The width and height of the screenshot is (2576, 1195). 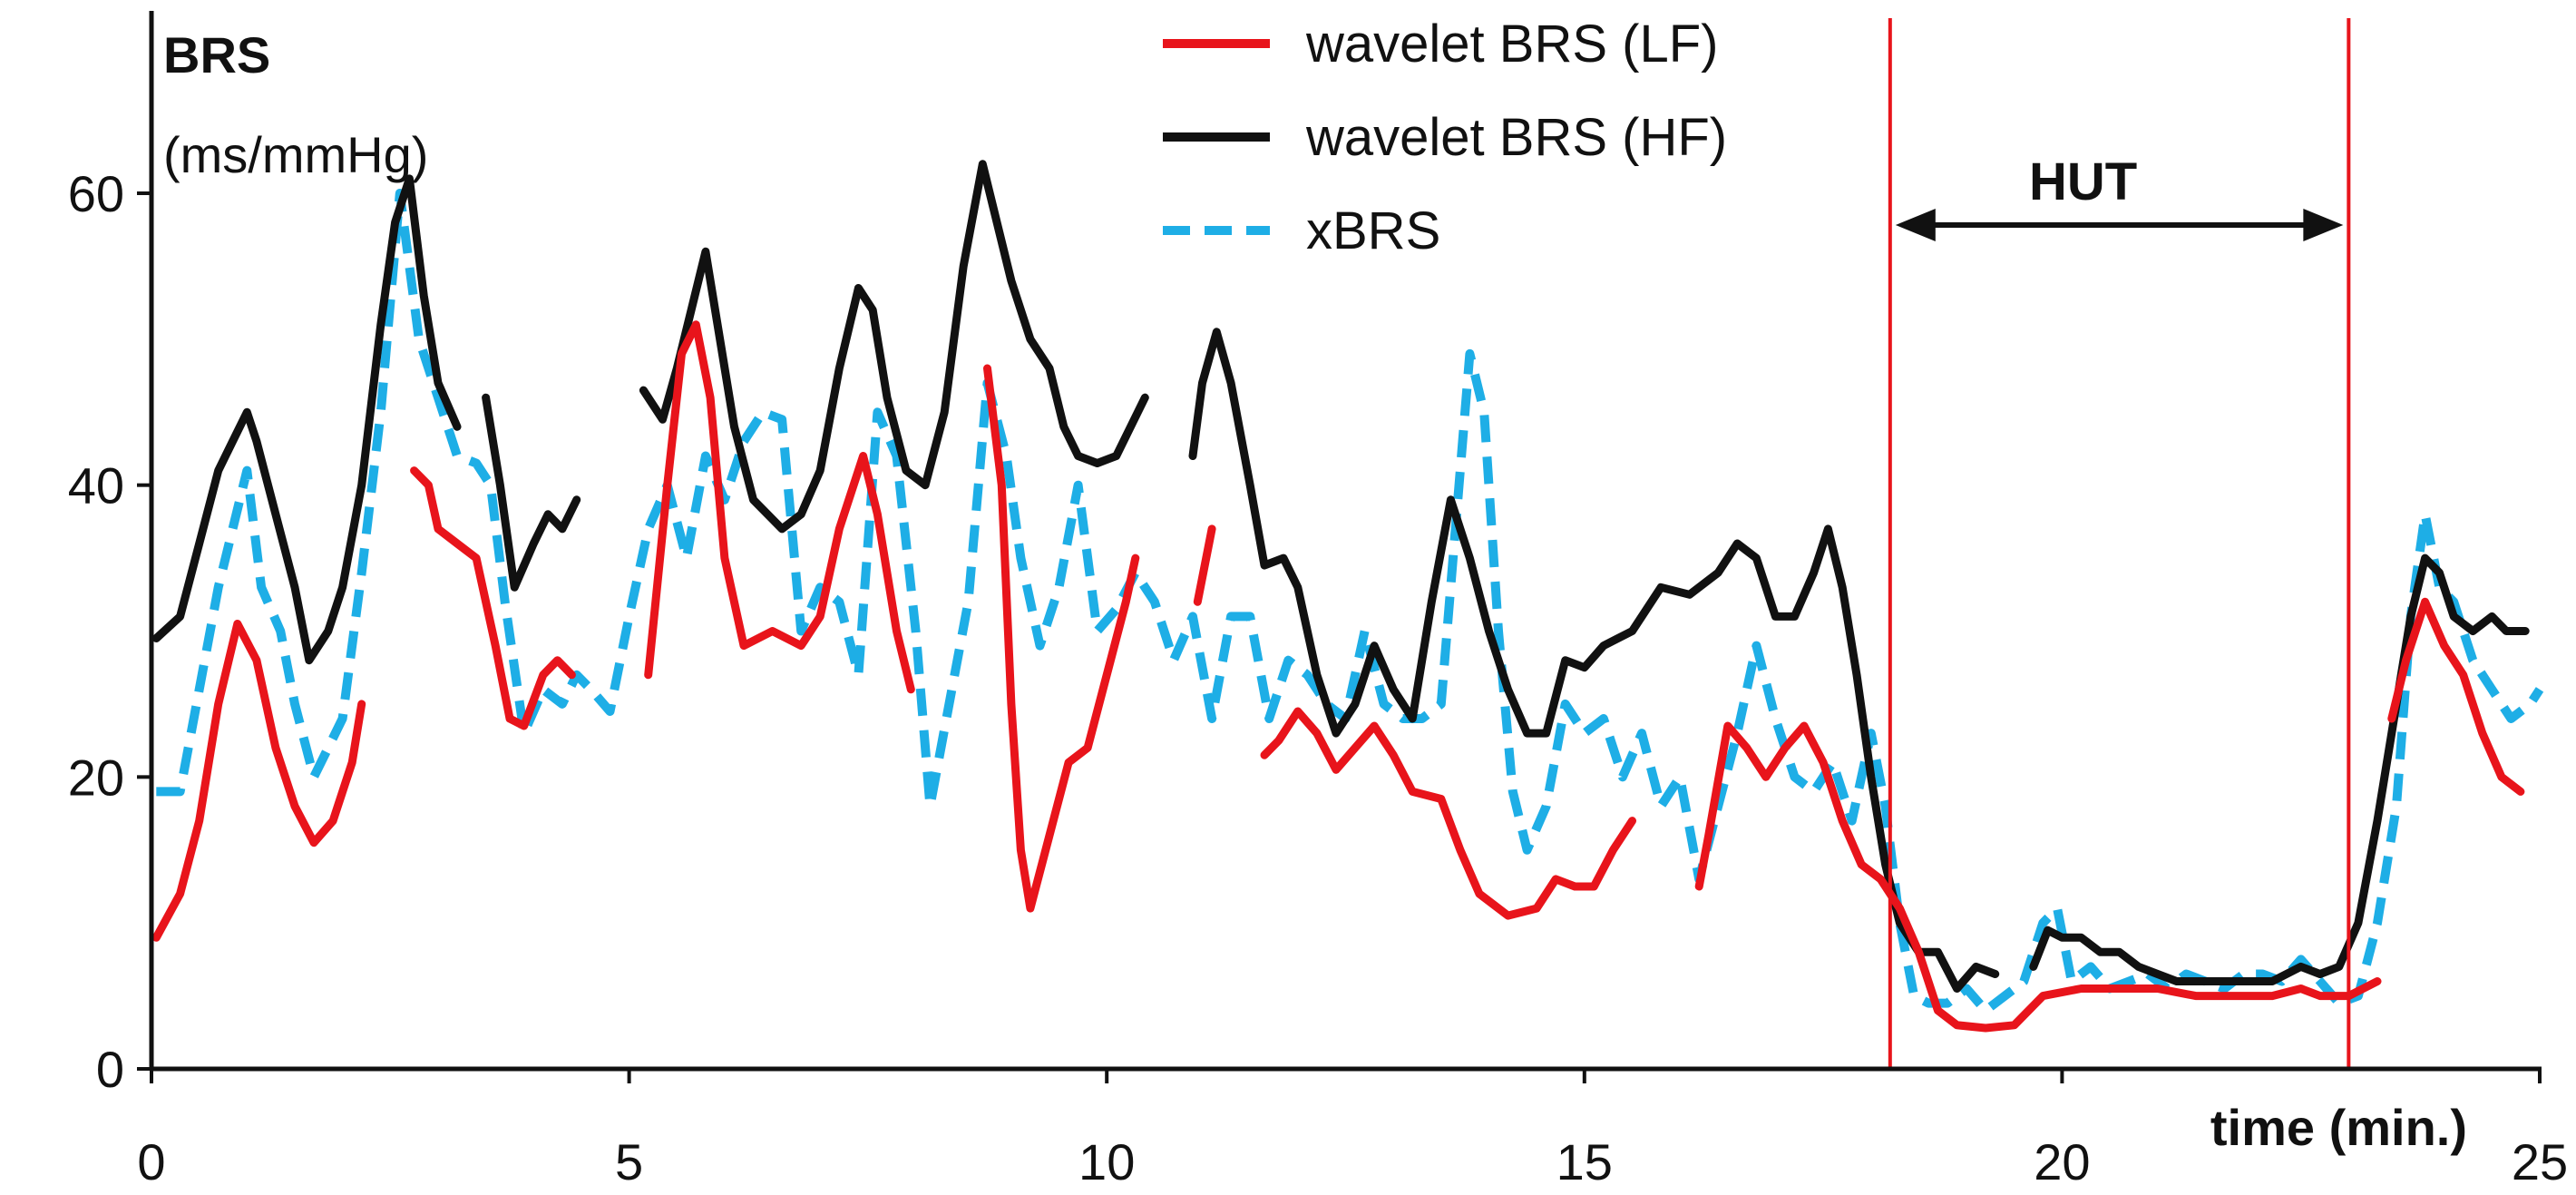 I want to click on hut-annotation: HUT, so click(x=2119, y=197).